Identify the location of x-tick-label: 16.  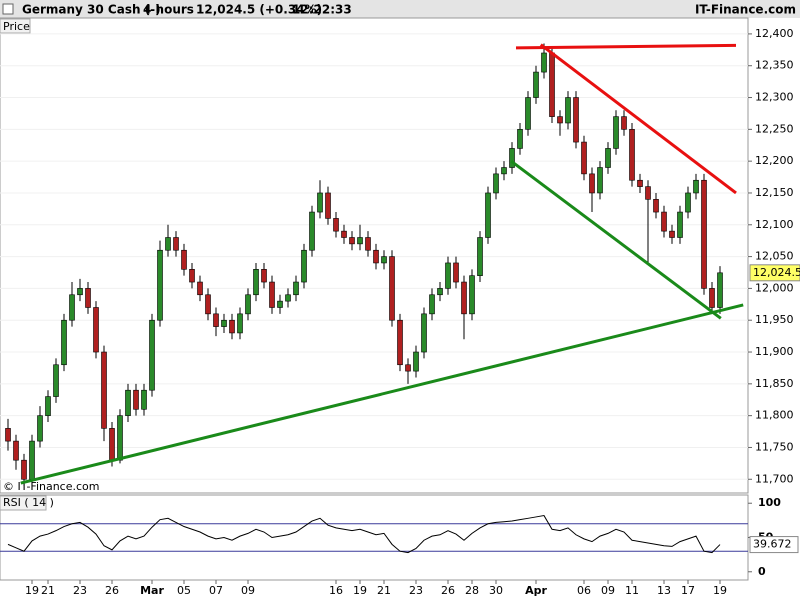
(336, 590).